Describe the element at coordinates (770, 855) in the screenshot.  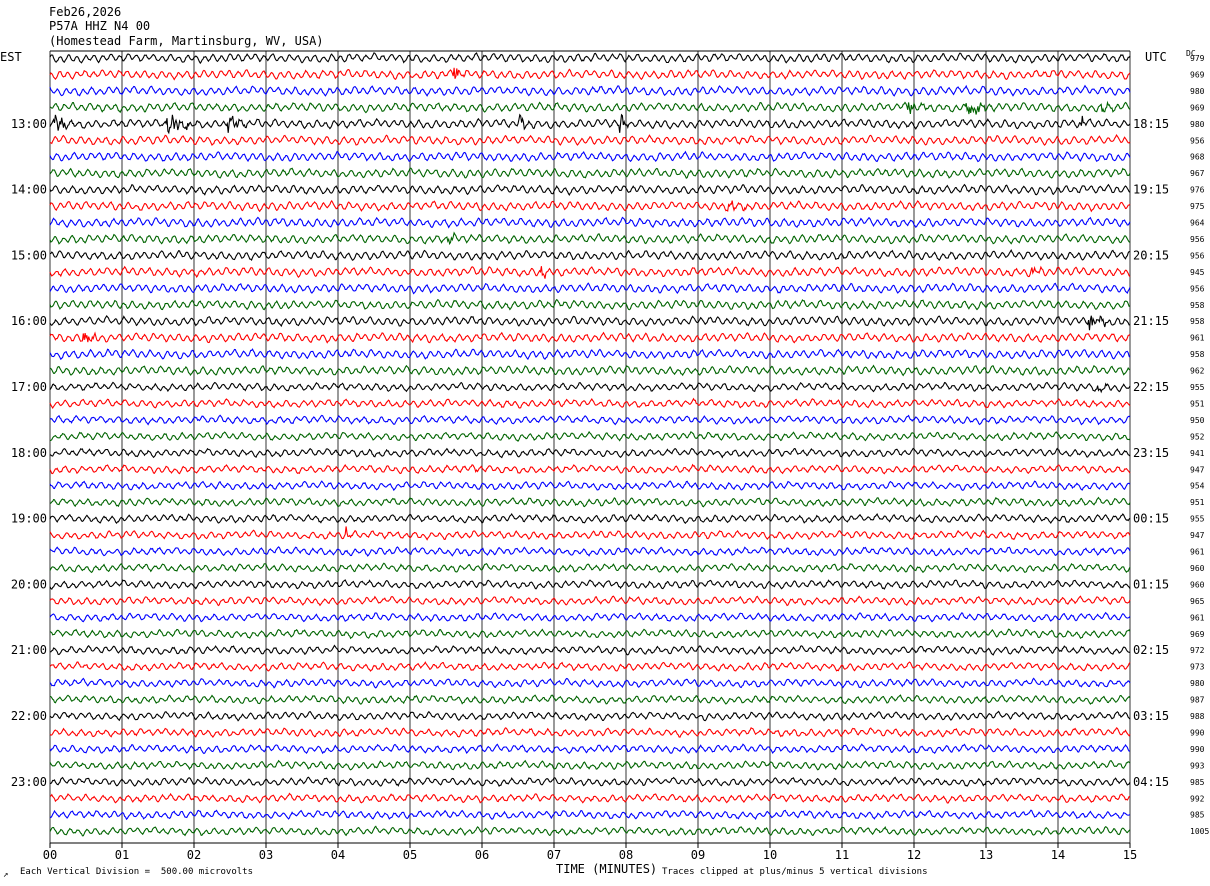
I see `x-tick-label: 10` at that location.